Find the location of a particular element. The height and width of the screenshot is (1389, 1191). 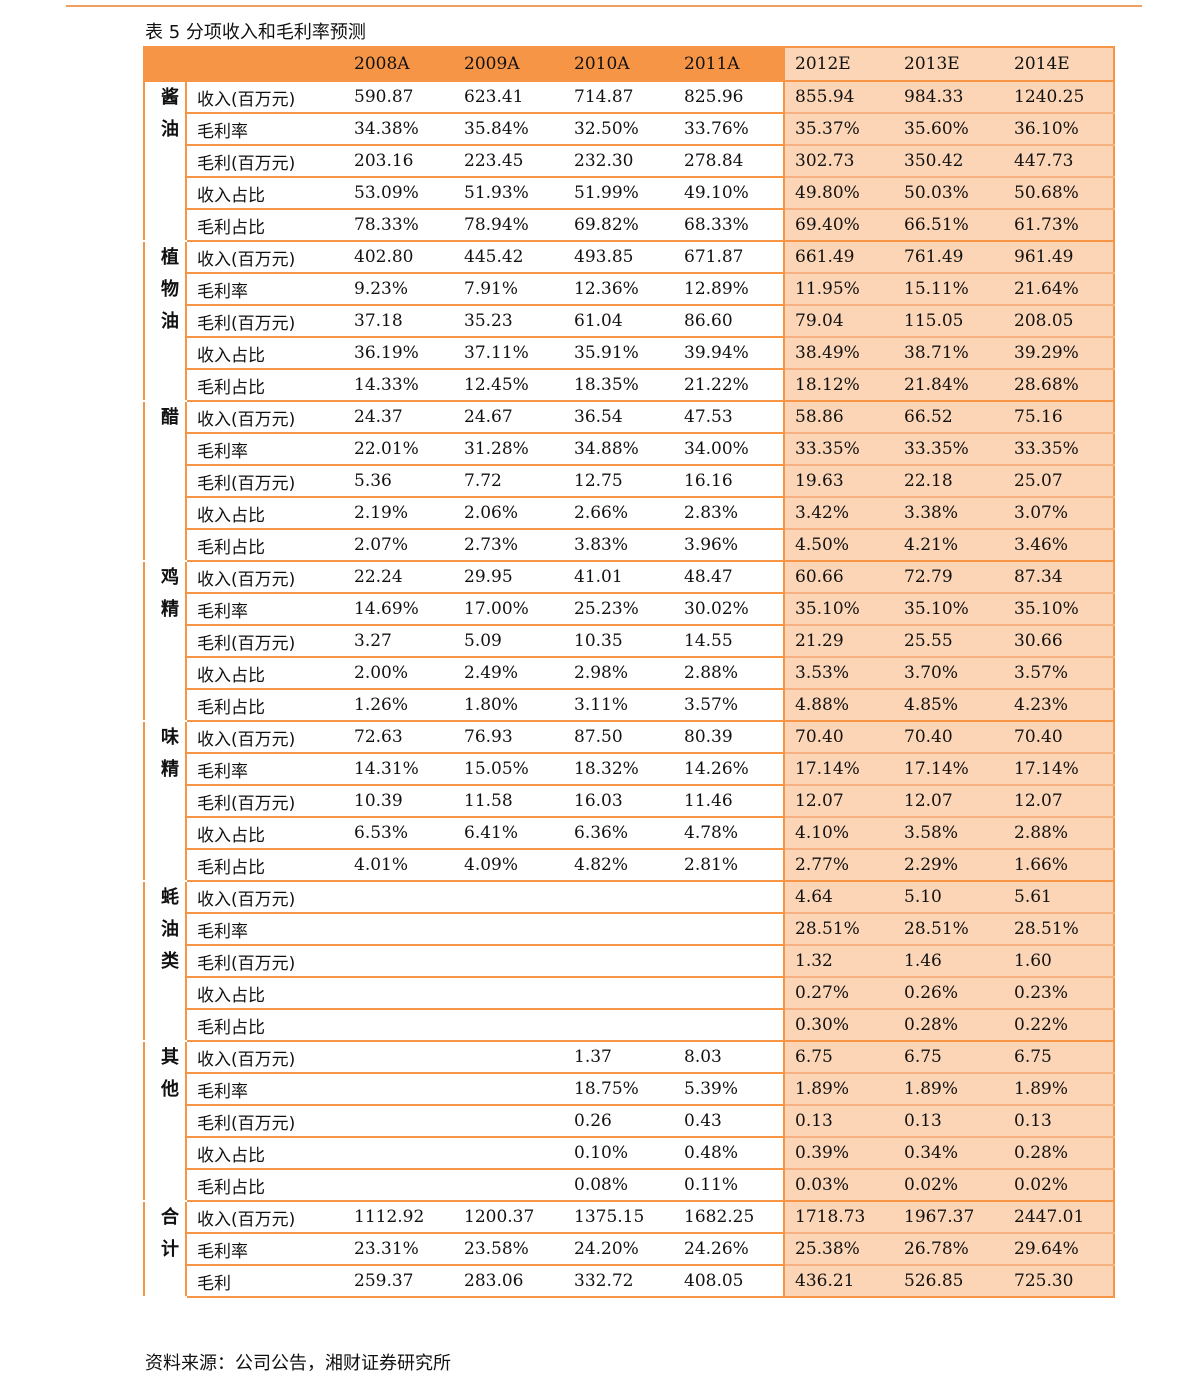

estimate-value-cell: 30.66 is located at coordinates (1059, 641).